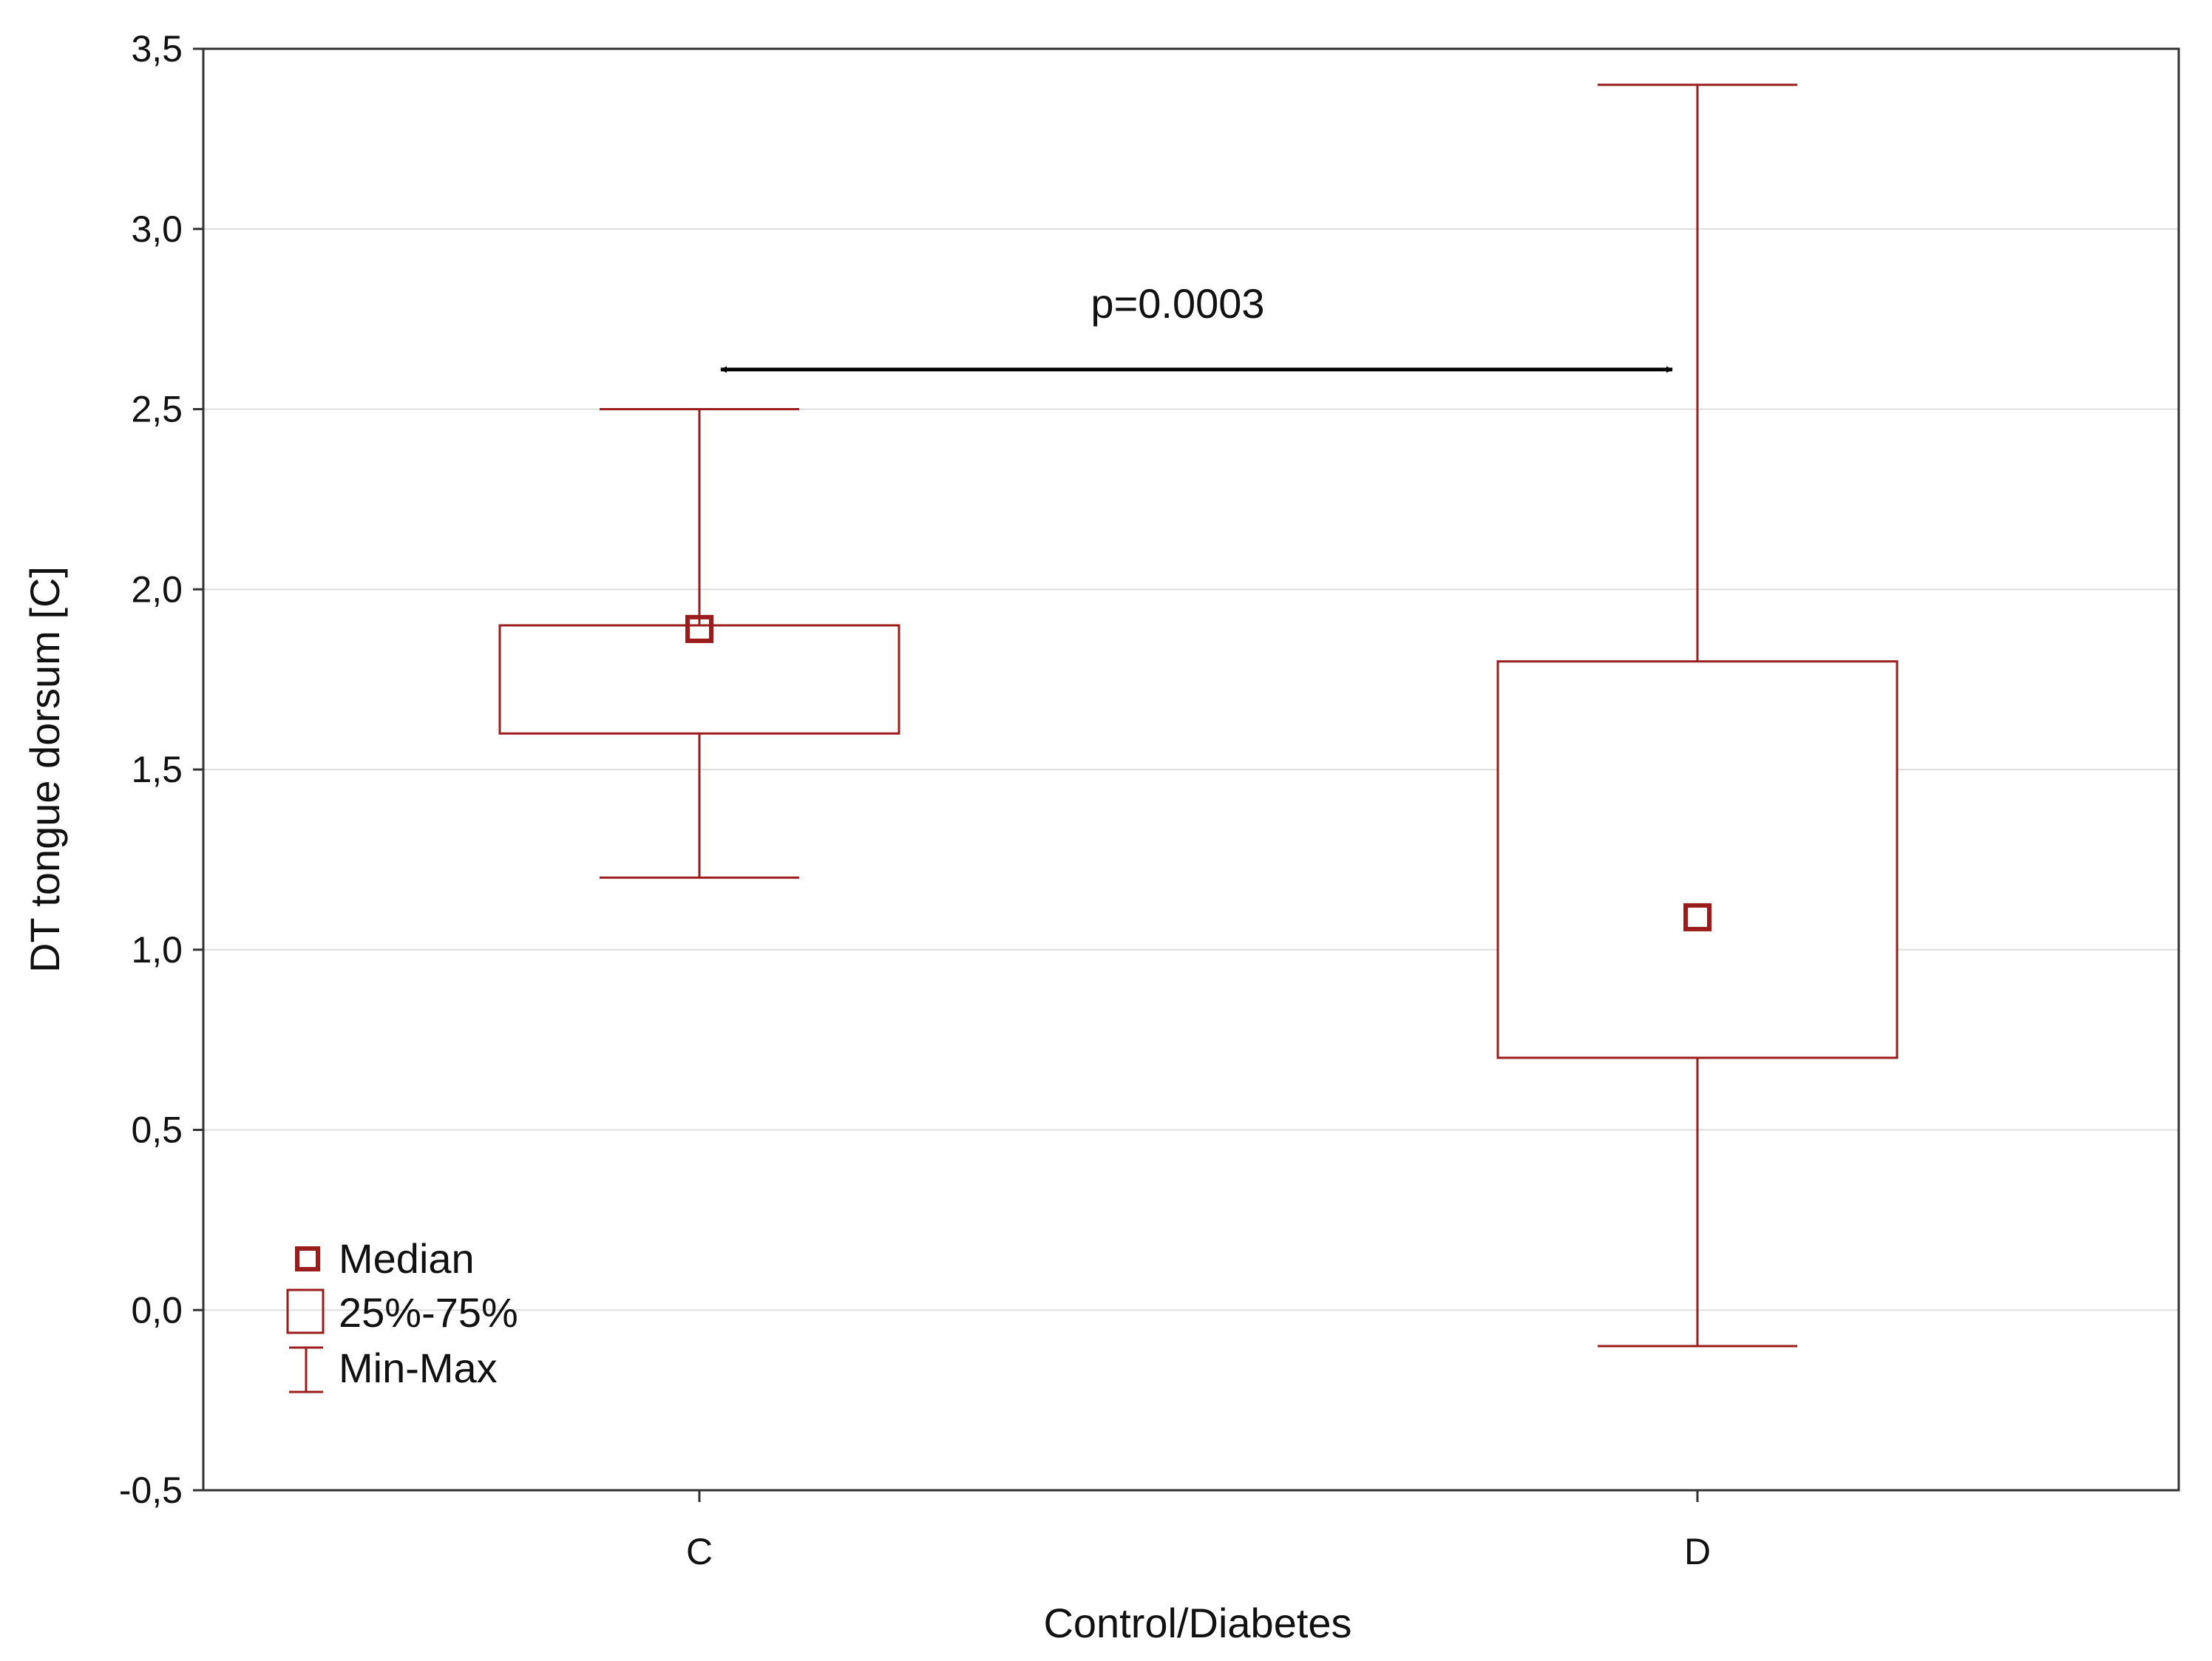 Image resolution: width=2212 pixels, height=1661 pixels. I want to click on legend-minmax-label: Min-Max, so click(418, 1368).